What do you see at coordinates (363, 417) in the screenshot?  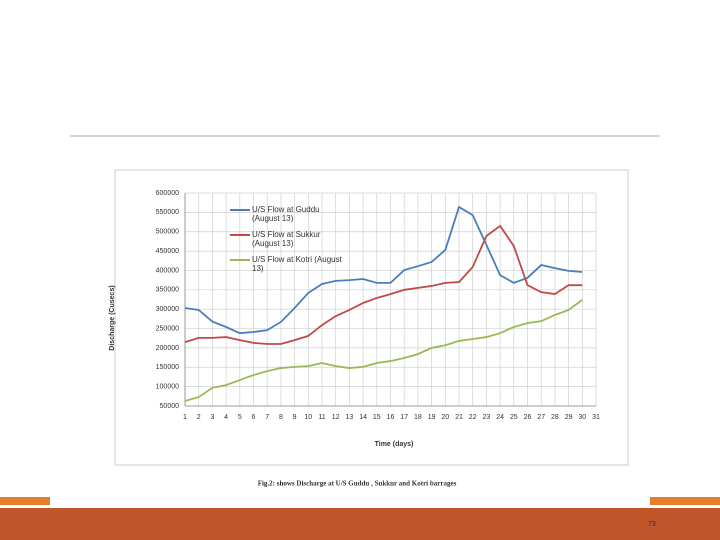 I see `x-tick-label: 14` at bounding box center [363, 417].